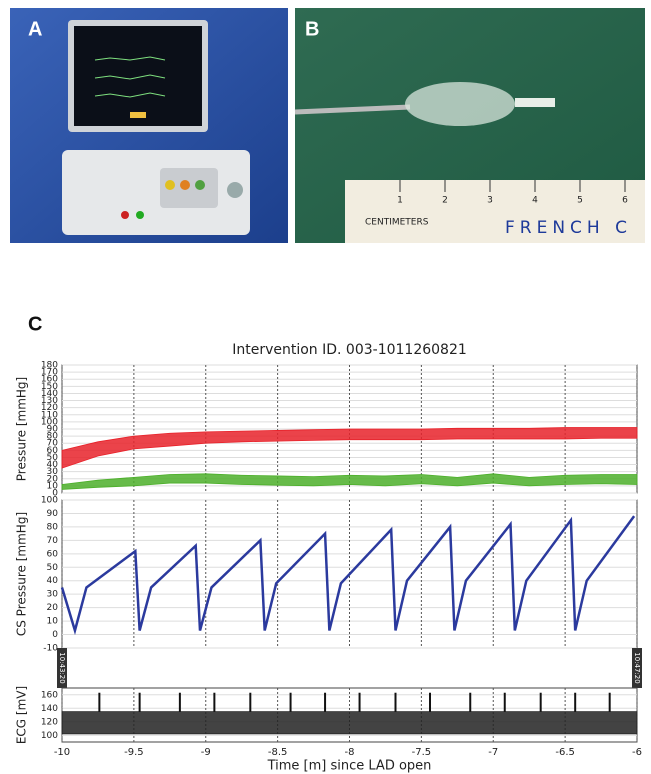  What do you see at coordinates (22, 715) in the screenshot?
I see `y-axis-label: ECG [mV]` at bounding box center [22, 715].